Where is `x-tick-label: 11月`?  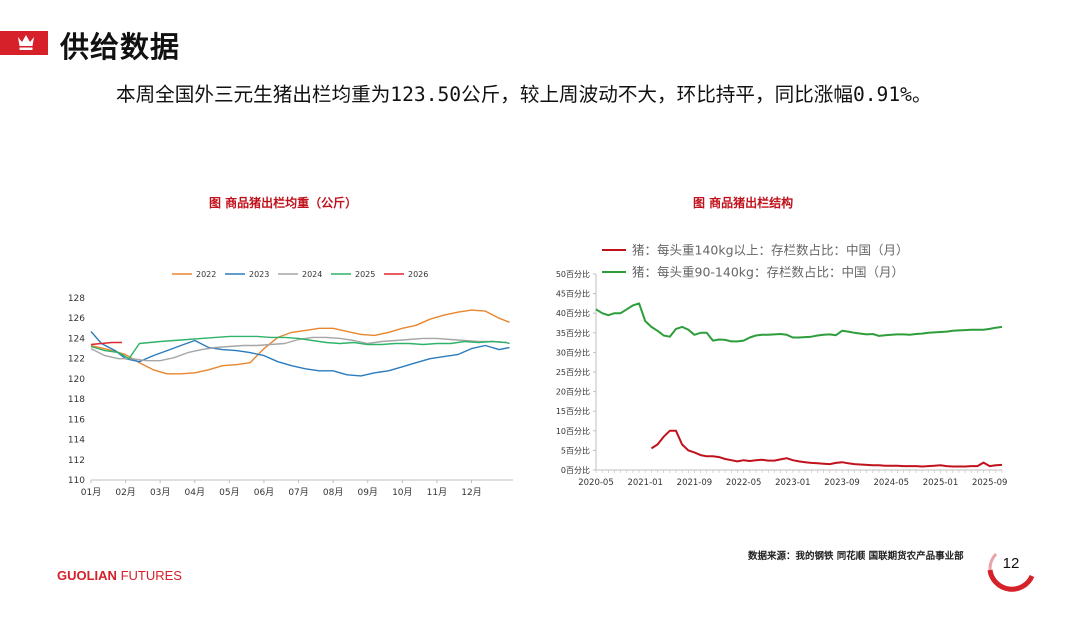
x-tick-label: 11月 is located at coordinates (437, 492).